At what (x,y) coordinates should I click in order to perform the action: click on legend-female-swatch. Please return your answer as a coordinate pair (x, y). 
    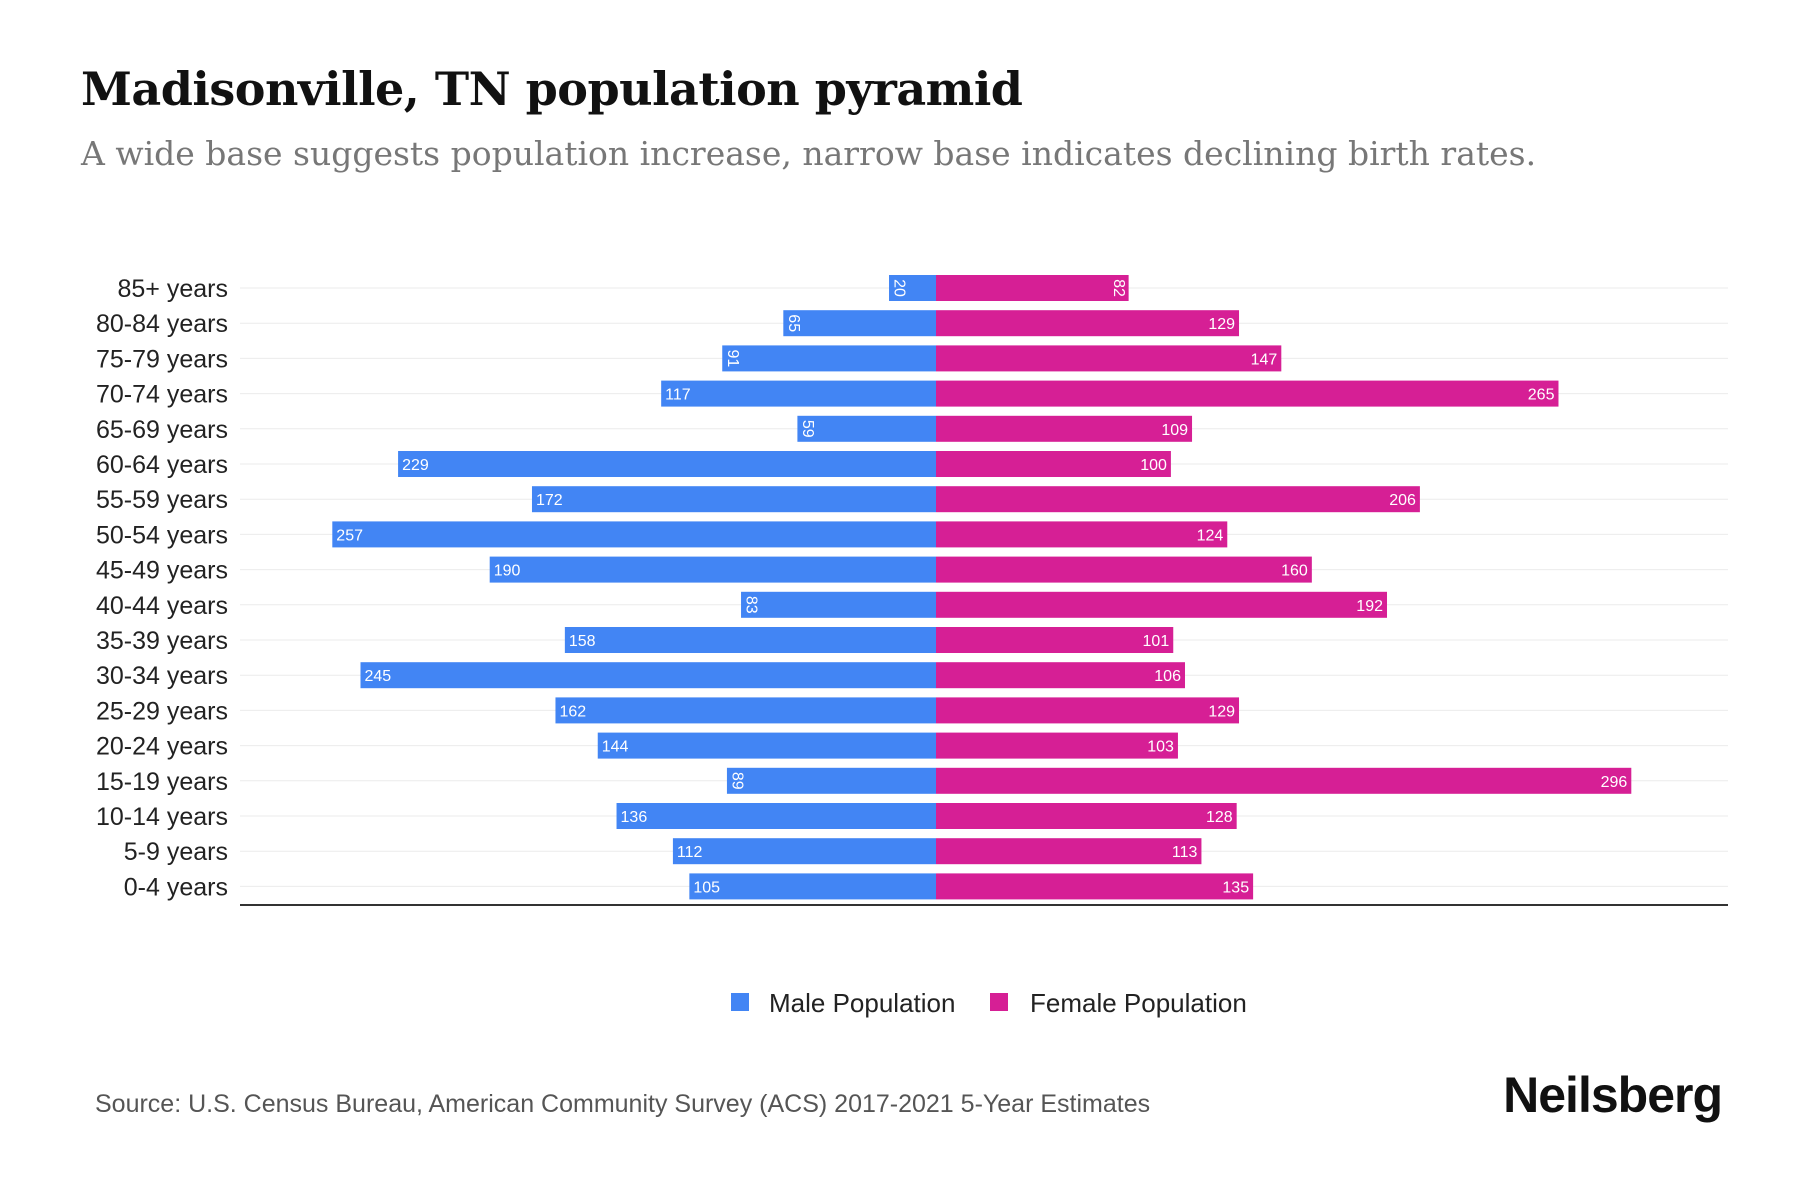
    Looking at the image, I should click on (999, 1002).